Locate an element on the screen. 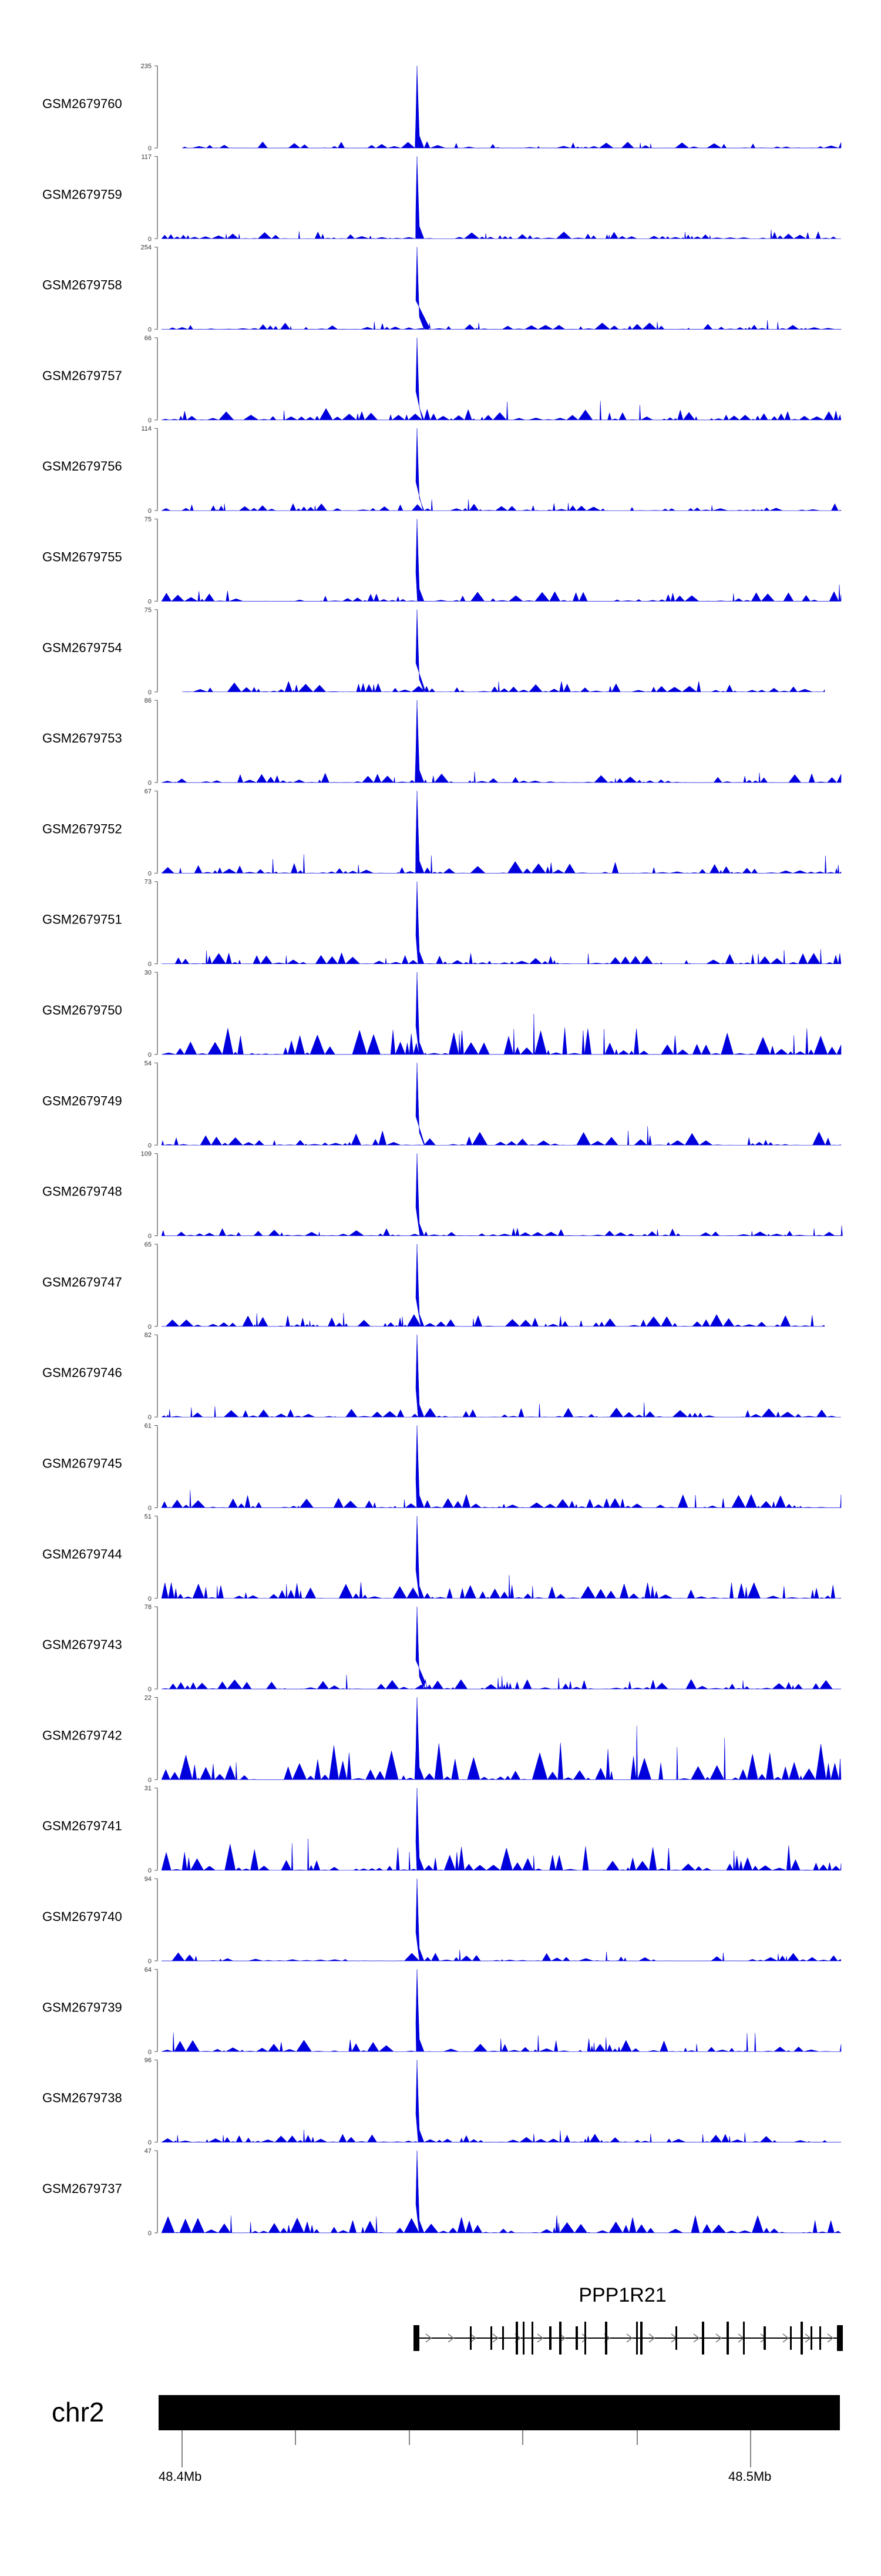 This screenshot has height=2576, width=881. track-GSM2679737: GSM2679737 47 0 is located at coordinates (442, 2192).